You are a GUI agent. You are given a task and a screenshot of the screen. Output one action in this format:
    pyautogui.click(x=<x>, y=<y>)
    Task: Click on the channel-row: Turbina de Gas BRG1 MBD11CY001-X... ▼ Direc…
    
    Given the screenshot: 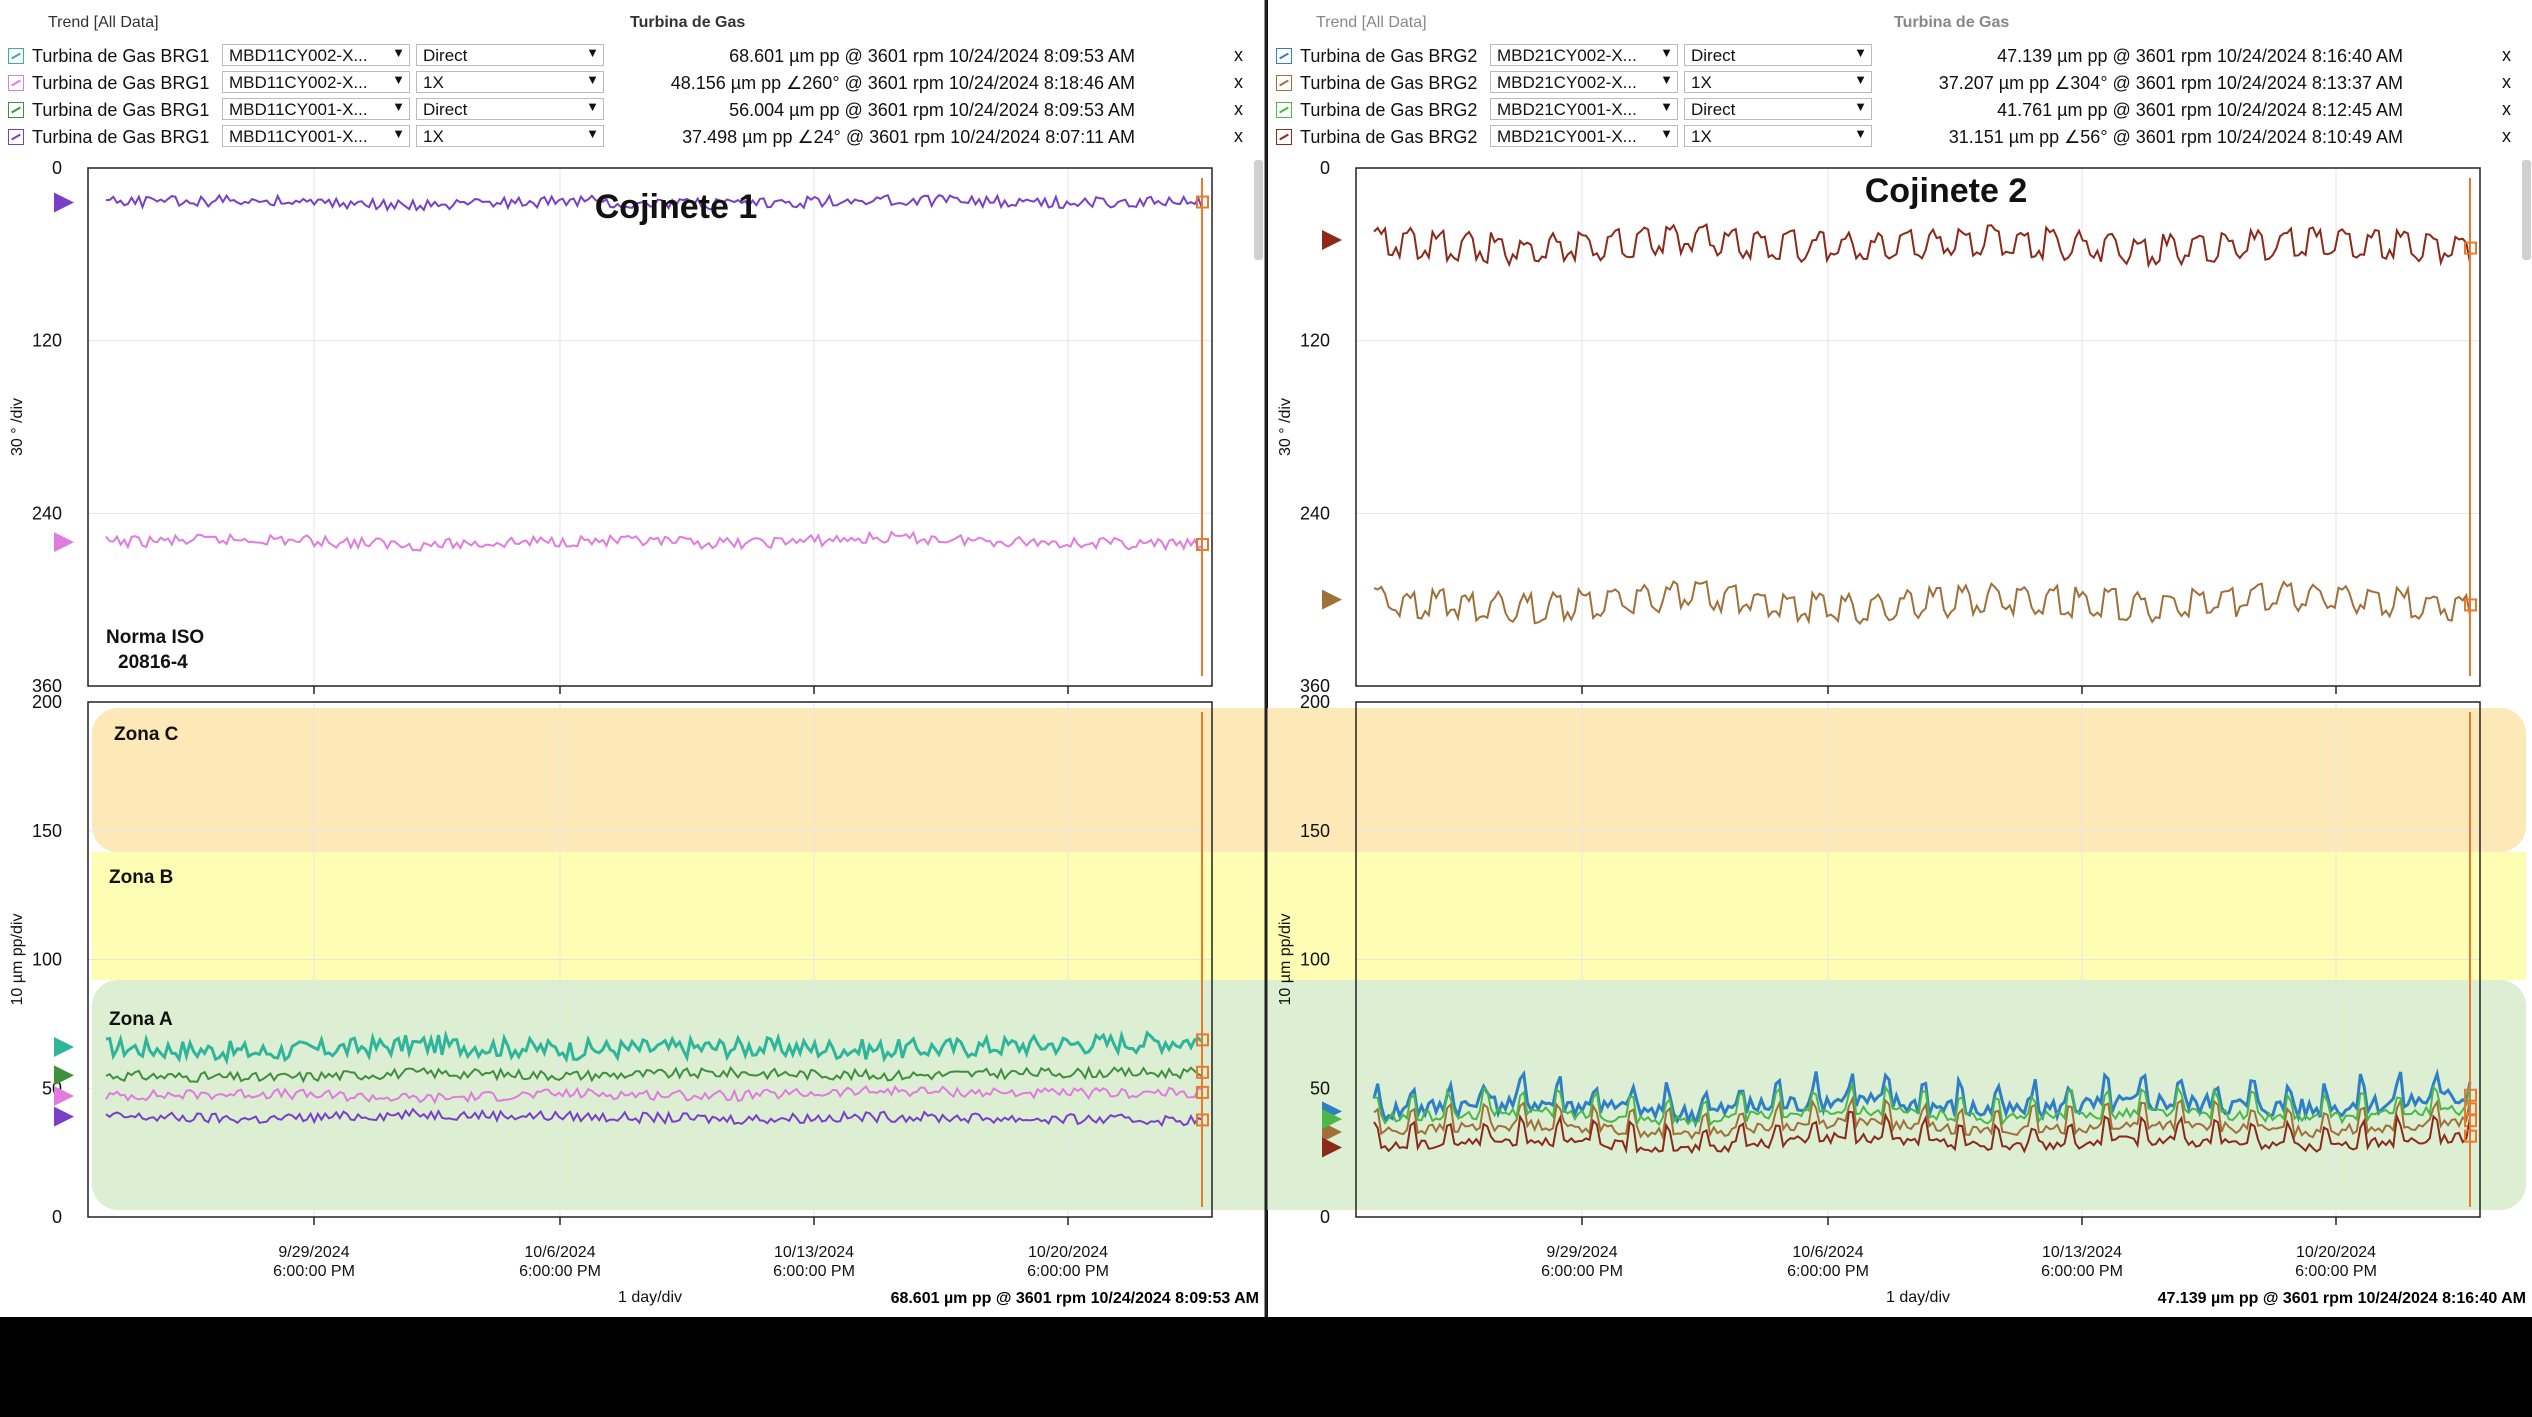 What is the action you would take?
    pyautogui.click(x=632, y=111)
    